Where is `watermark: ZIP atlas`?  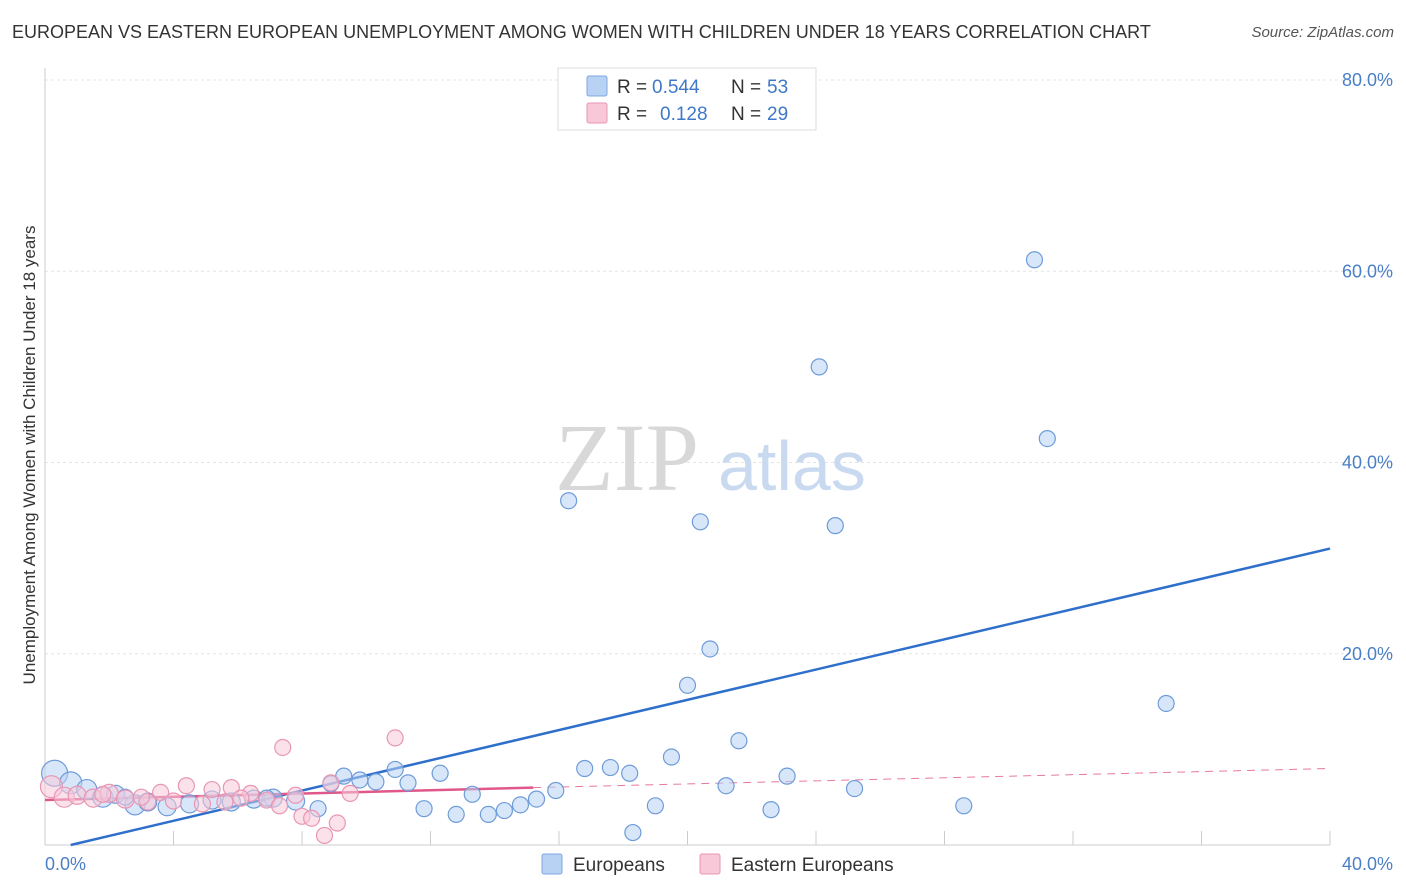 watermark: ZIP atlas is located at coordinates (710, 457).